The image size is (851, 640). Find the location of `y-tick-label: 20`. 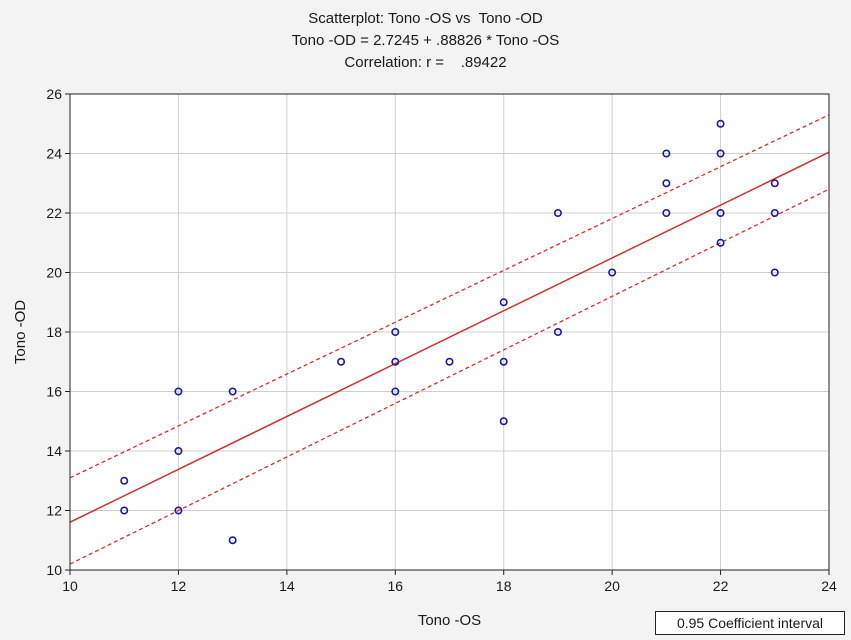

y-tick-label: 20 is located at coordinates (54, 273).